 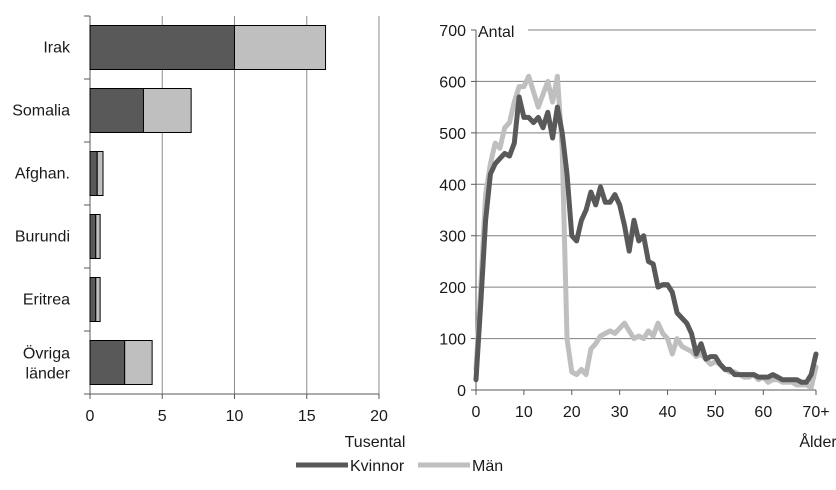 What do you see at coordinates (48, 374) in the screenshot?
I see `category-label-line: länder` at bounding box center [48, 374].